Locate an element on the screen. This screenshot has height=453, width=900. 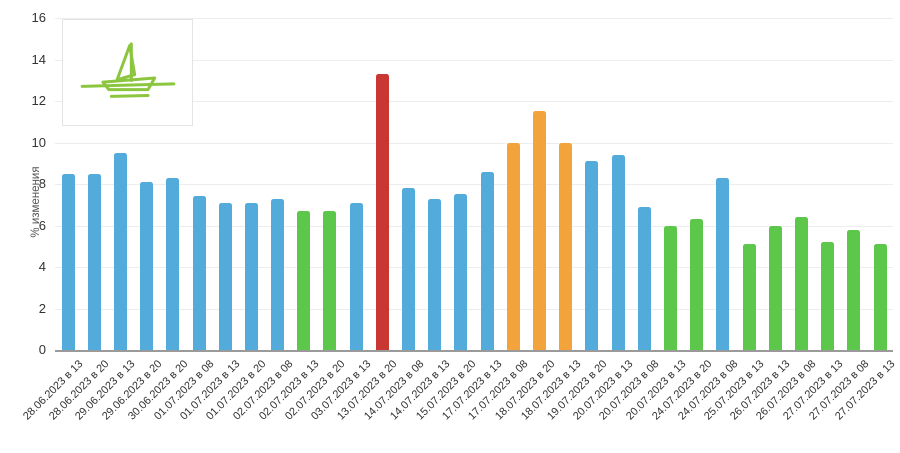
legend-item is located at coordinates (127, 72).